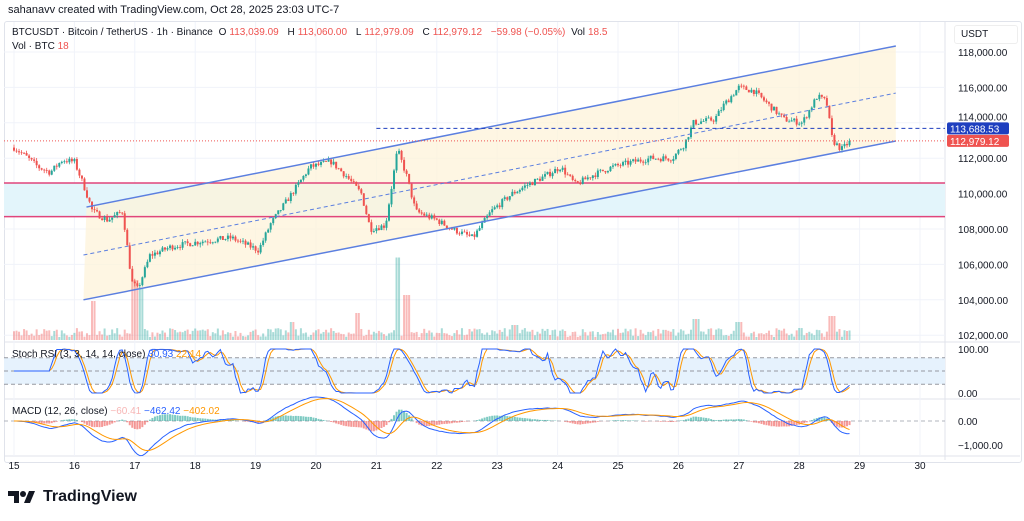  Describe the element at coordinates (14, 466) in the screenshot. I see `x-tick-label: 15` at that location.